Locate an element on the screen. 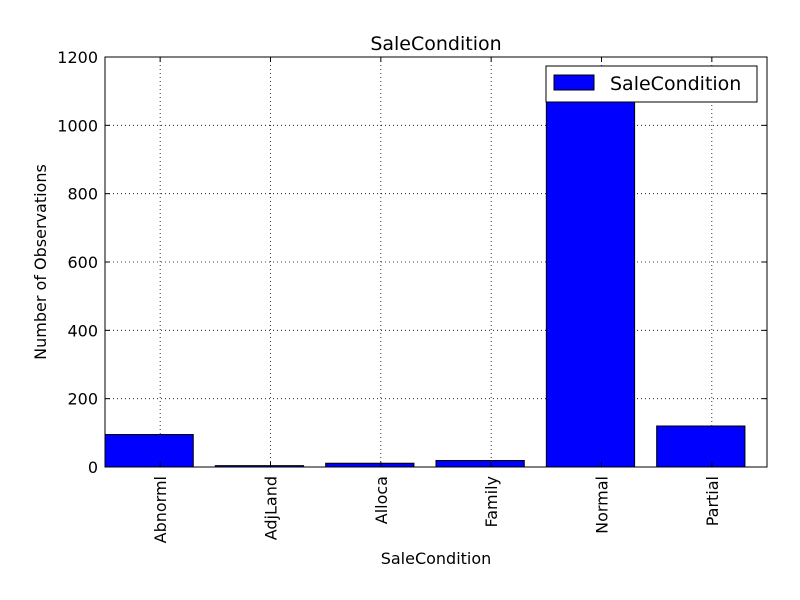 This screenshot has height=600, width=800. bar-normal is located at coordinates (590, 283).